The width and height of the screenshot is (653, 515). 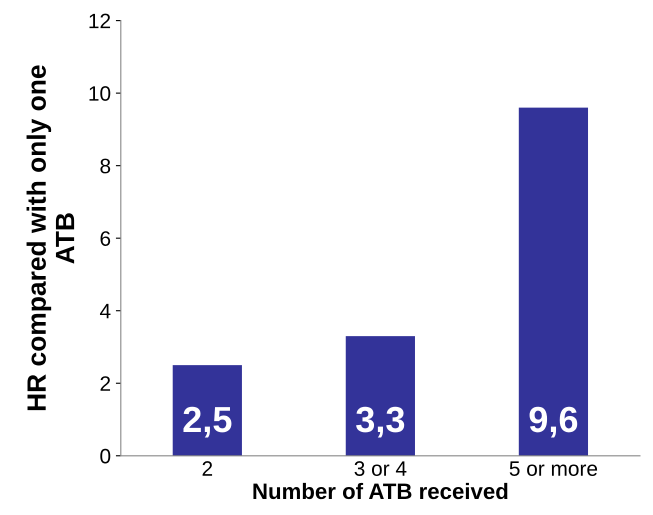 I want to click on y-tick-label: 10, so click(x=100, y=93).